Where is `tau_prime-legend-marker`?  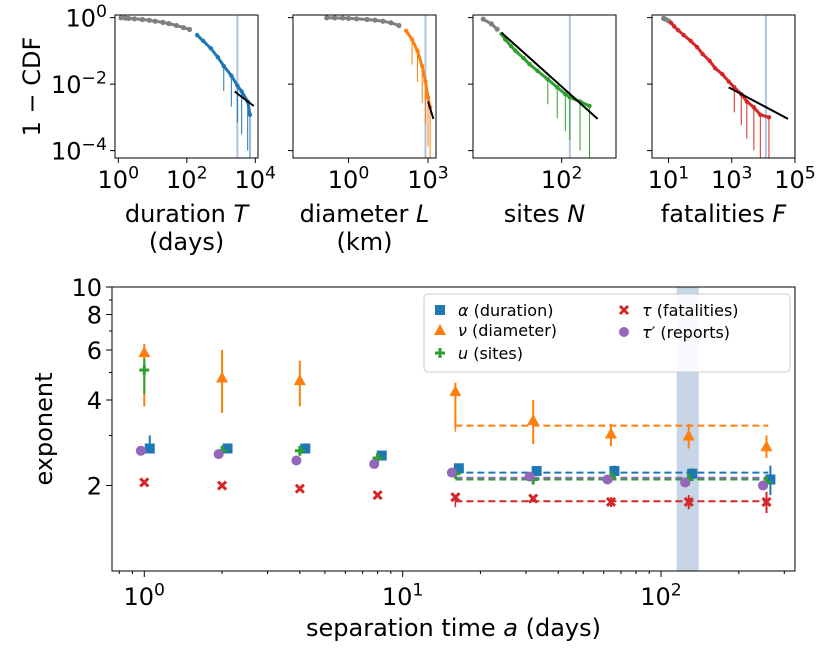 tau_prime-legend-marker is located at coordinates (624, 332).